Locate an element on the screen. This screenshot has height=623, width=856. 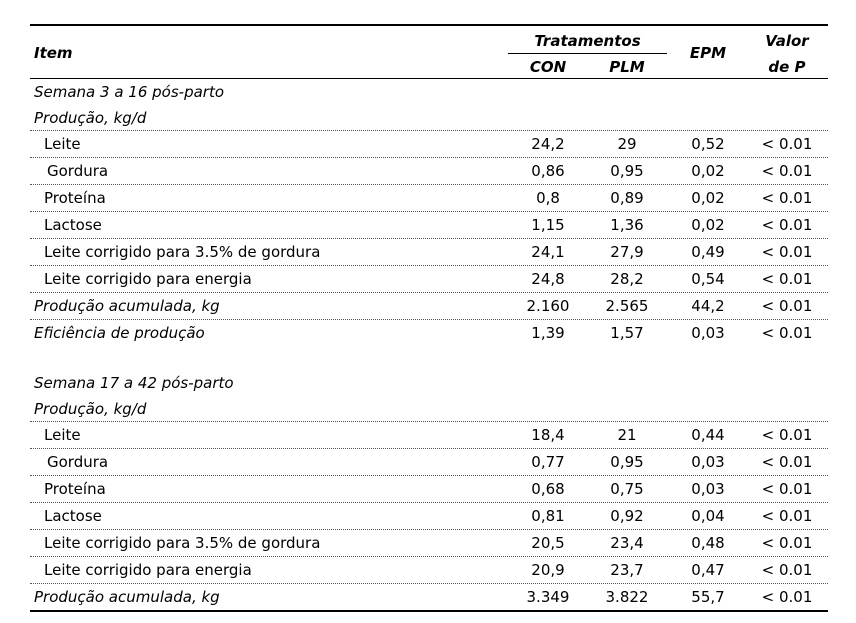
con-value: 24,8 is located at coordinates (548, 279).